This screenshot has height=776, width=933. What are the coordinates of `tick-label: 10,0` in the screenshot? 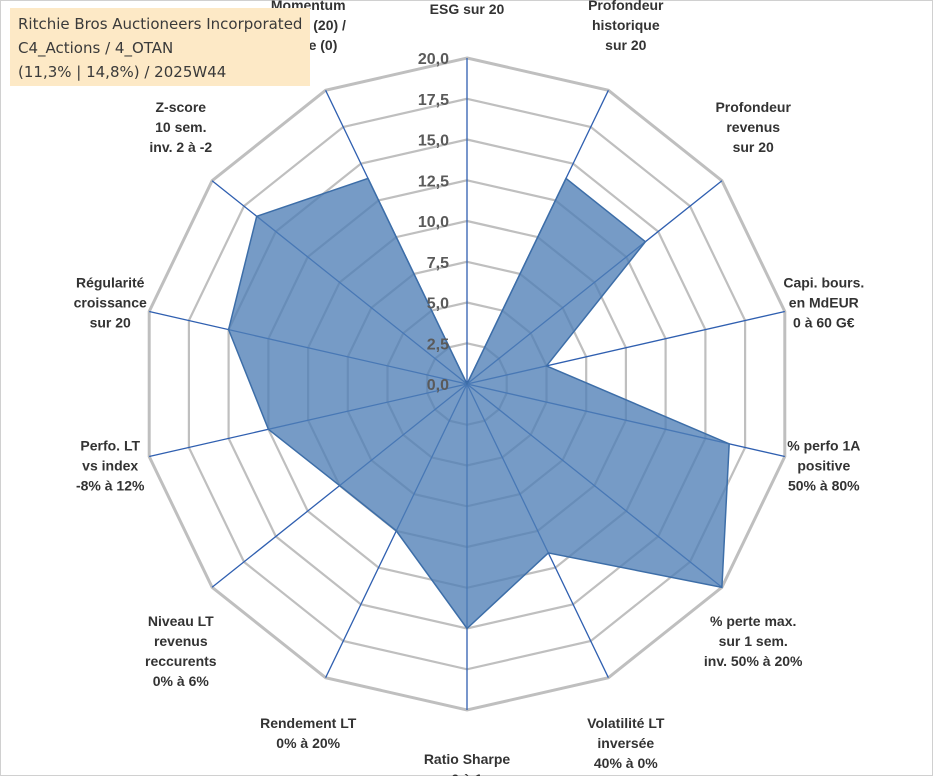 It's located at (433, 222).